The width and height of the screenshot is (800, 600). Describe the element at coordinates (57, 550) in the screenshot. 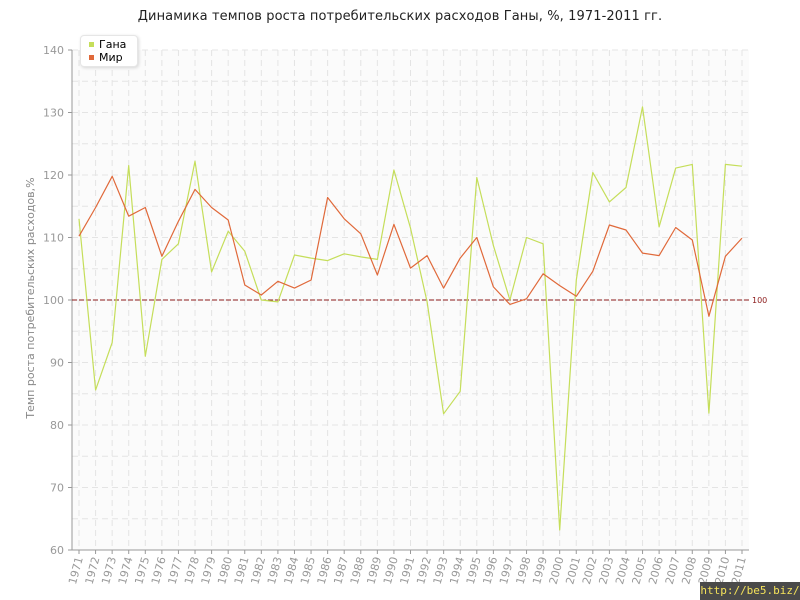

I see `y-tick-label: 60` at that location.